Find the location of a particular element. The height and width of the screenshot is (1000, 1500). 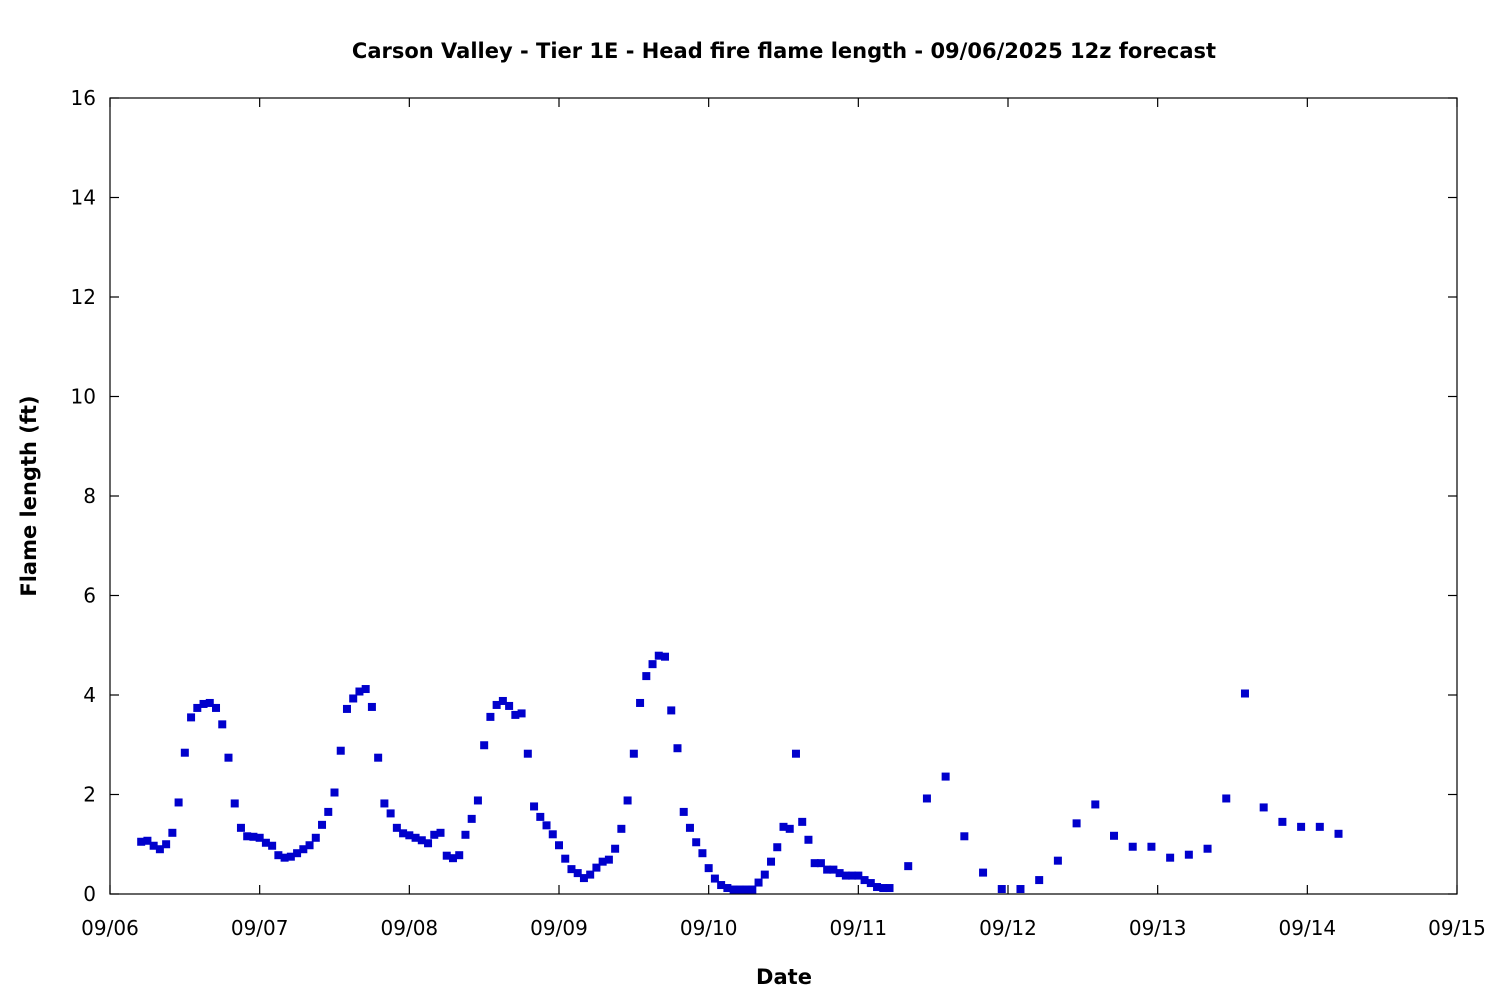

y-tick-label: 8 is located at coordinates (89, 496).